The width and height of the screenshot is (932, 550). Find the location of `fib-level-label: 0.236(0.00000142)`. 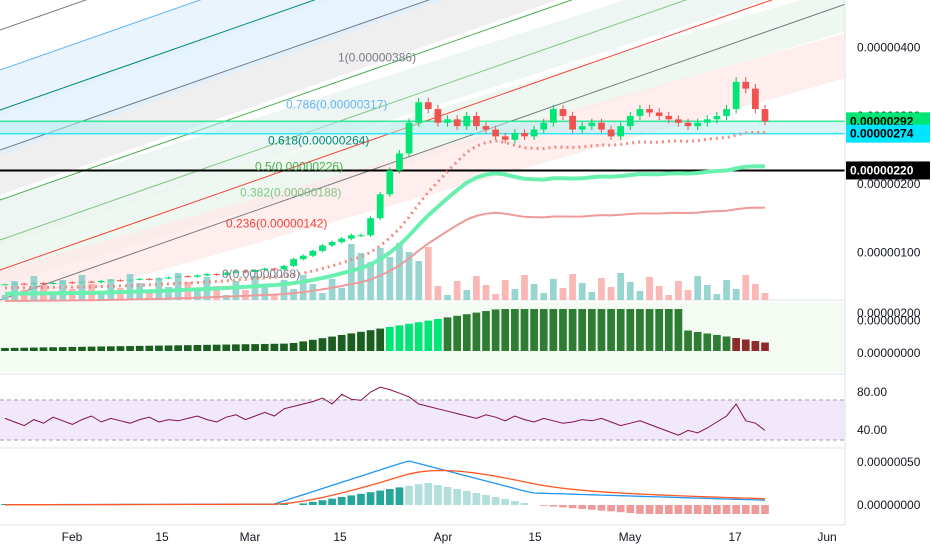

fib-level-label: 0.236(0.00000142) is located at coordinates (276, 224).